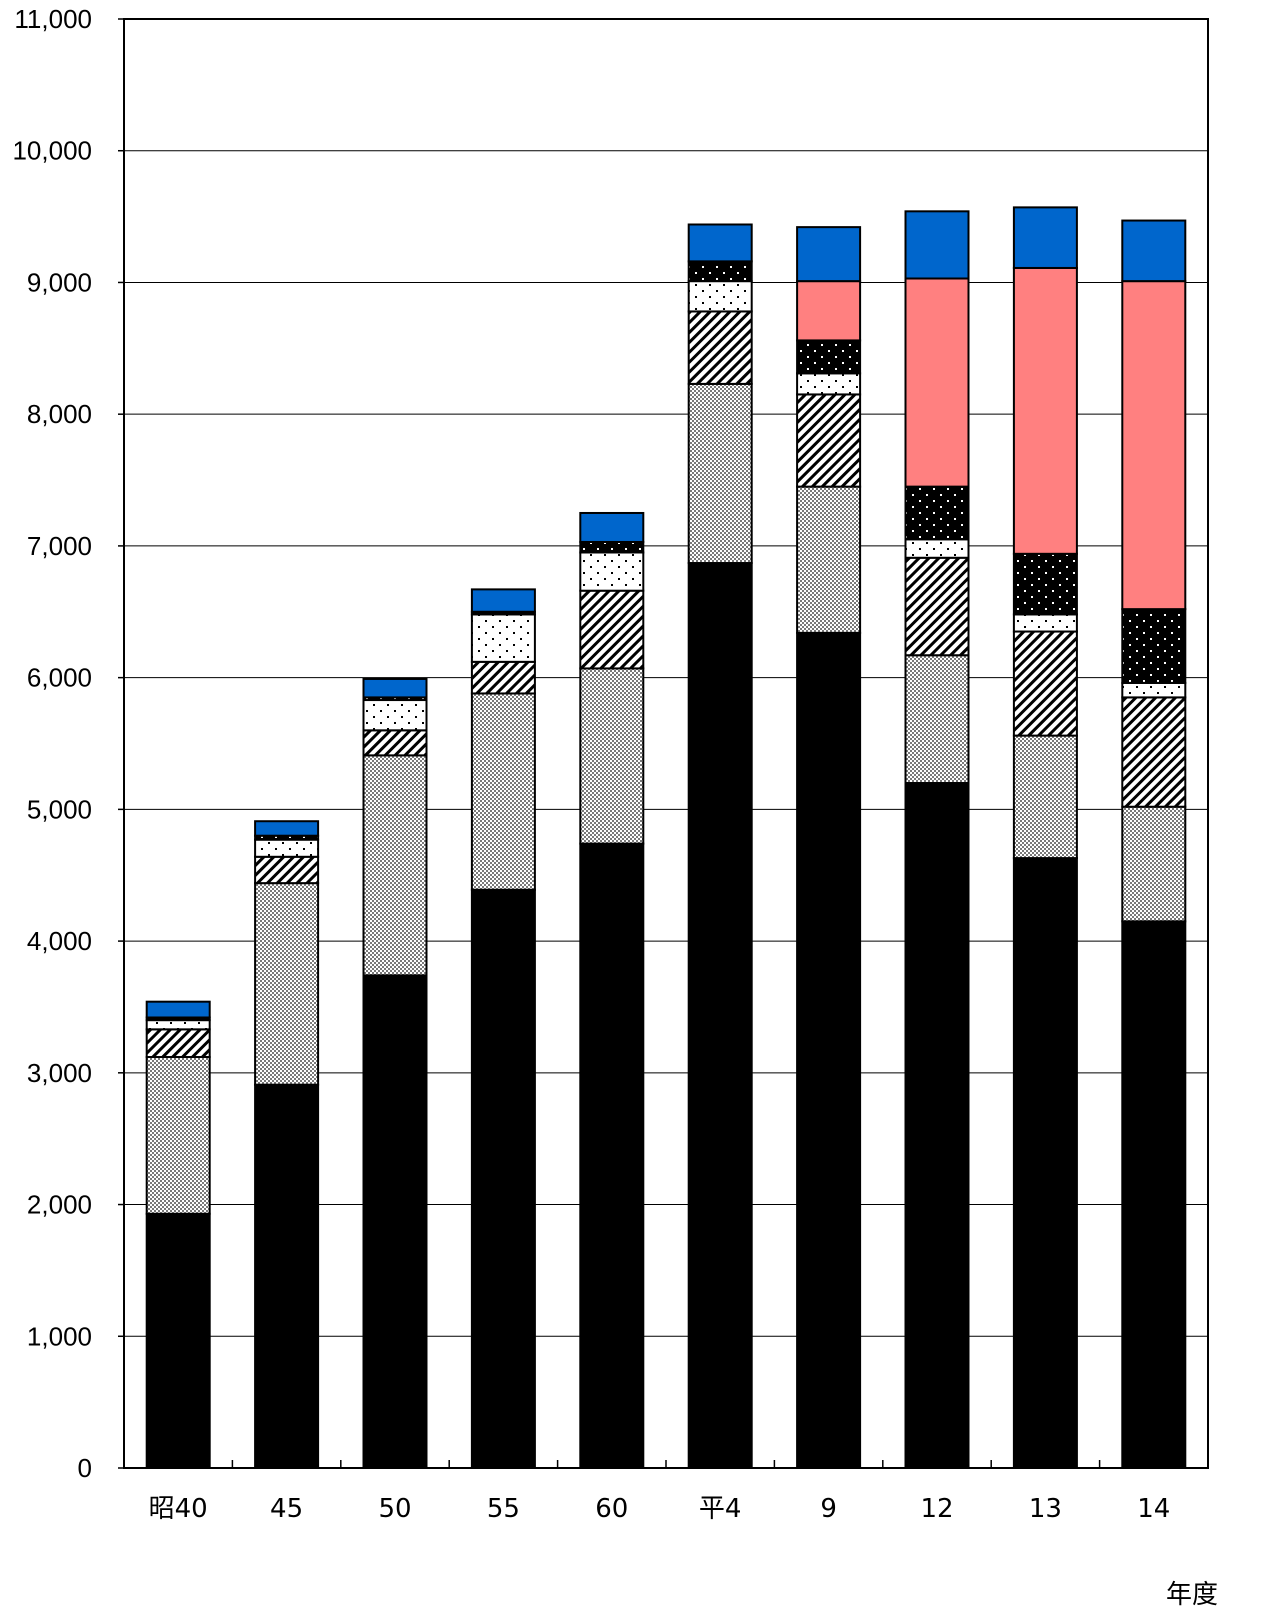 The image size is (1265, 1614). I want to click on x-tick-label: 昭40, so click(178, 1509).